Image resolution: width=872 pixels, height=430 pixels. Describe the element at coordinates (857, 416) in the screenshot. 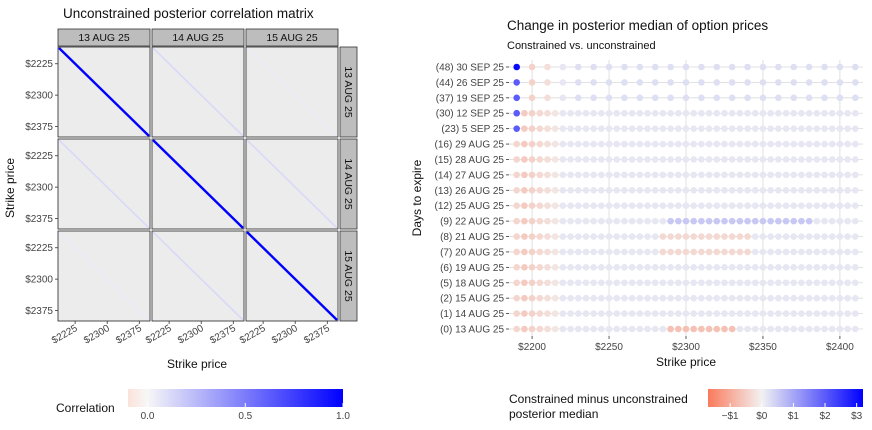

I see `legend-tick-label: $3` at that location.